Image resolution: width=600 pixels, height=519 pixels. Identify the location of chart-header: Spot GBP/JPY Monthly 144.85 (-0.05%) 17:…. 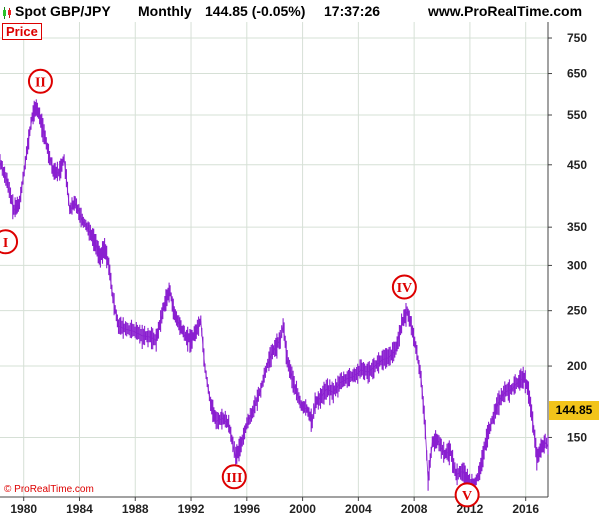
(300, 11).